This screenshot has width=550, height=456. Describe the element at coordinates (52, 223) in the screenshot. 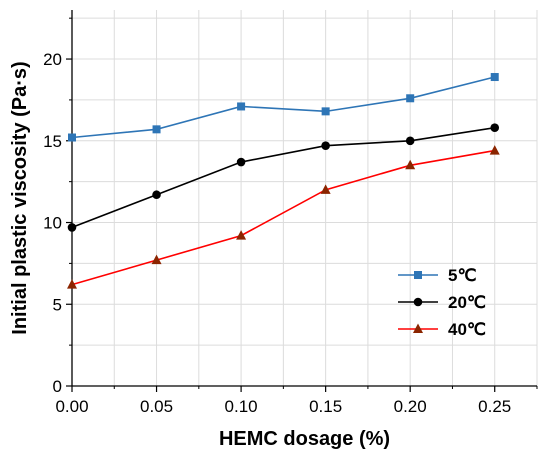

I see `y-tick-label: 10` at that location.